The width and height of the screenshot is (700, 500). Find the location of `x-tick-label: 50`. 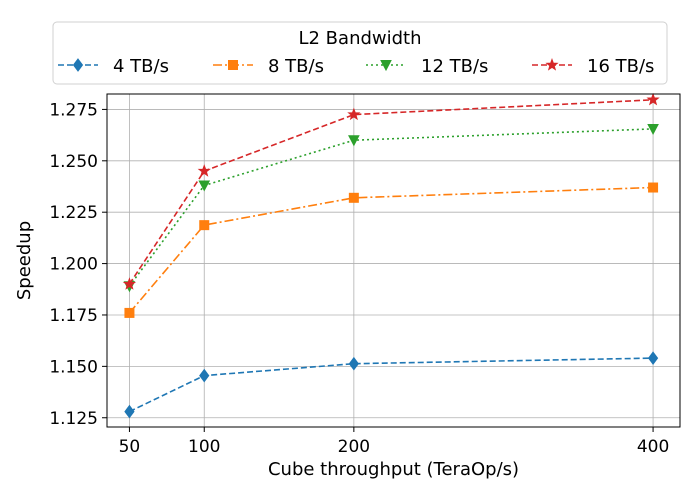

x-tick-label: 50 is located at coordinates (130, 447).